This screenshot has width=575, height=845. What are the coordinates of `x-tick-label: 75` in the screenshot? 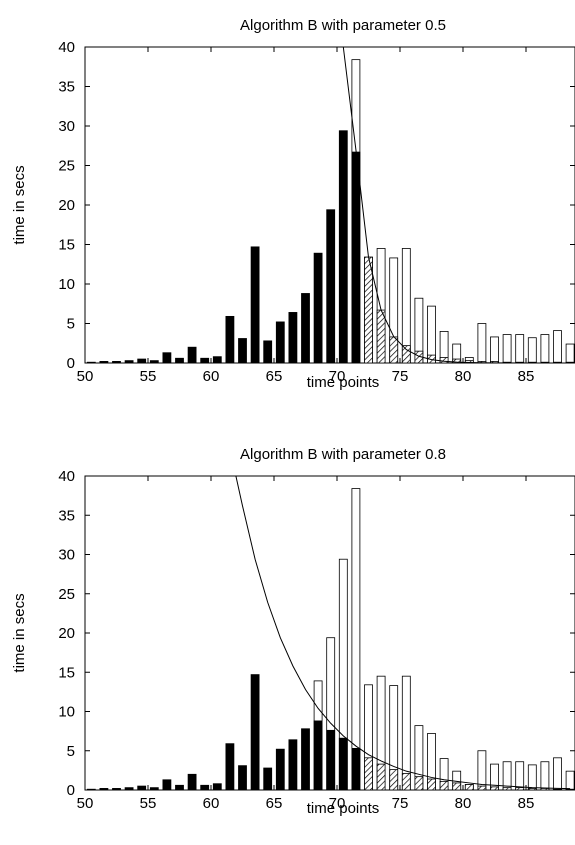 It's located at (400, 803).